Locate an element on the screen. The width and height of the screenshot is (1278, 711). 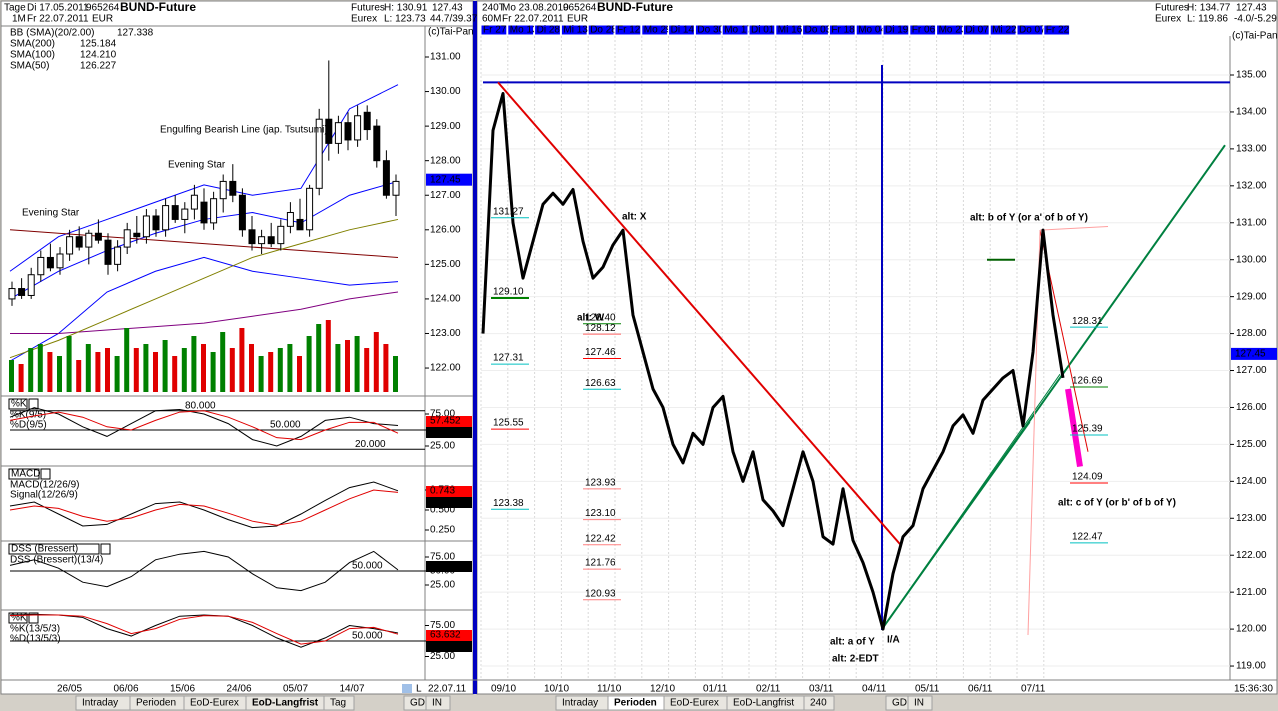
header-text: H: 130.91 is located at coordinates (406, 8).